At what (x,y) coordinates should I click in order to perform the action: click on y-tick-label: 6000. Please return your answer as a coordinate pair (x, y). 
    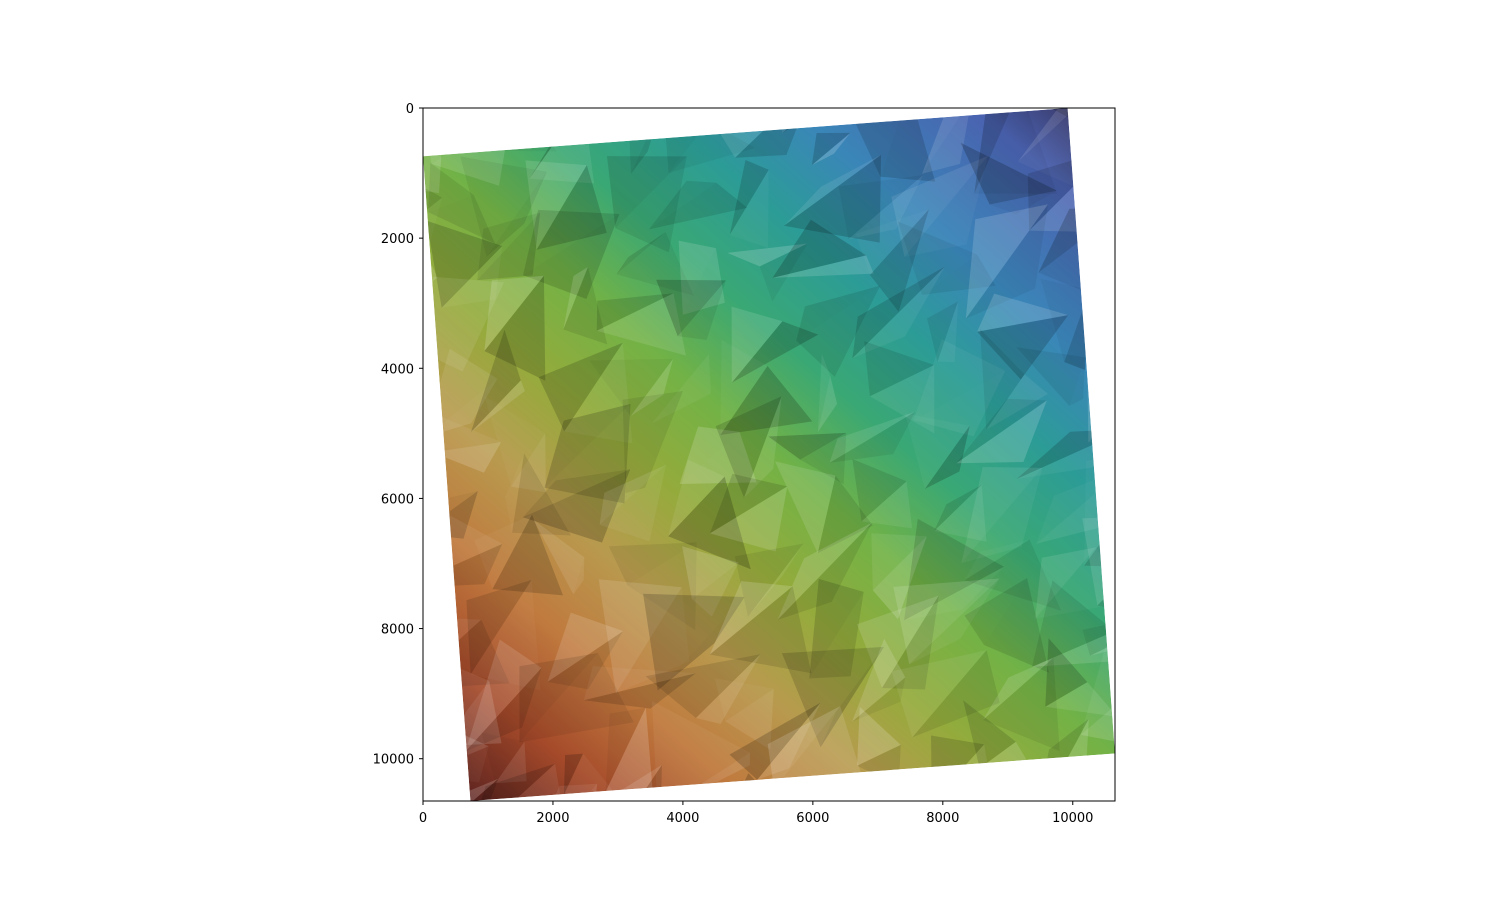
    Looking at the image, I should click on (397, 499).